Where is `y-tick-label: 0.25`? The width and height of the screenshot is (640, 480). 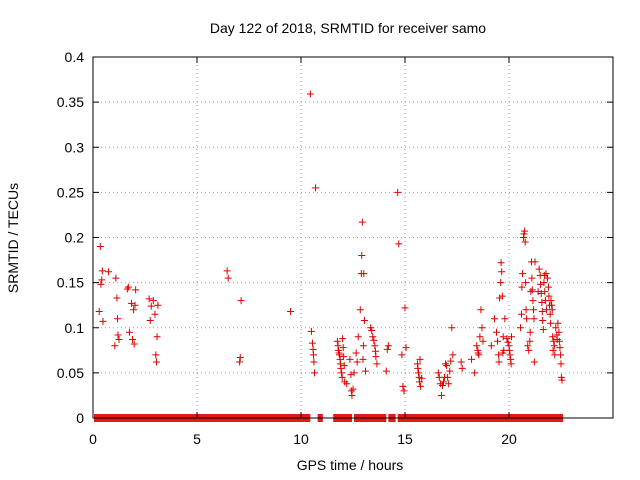 y-tick-label: 0.25 is located at coordinates (70, 192).